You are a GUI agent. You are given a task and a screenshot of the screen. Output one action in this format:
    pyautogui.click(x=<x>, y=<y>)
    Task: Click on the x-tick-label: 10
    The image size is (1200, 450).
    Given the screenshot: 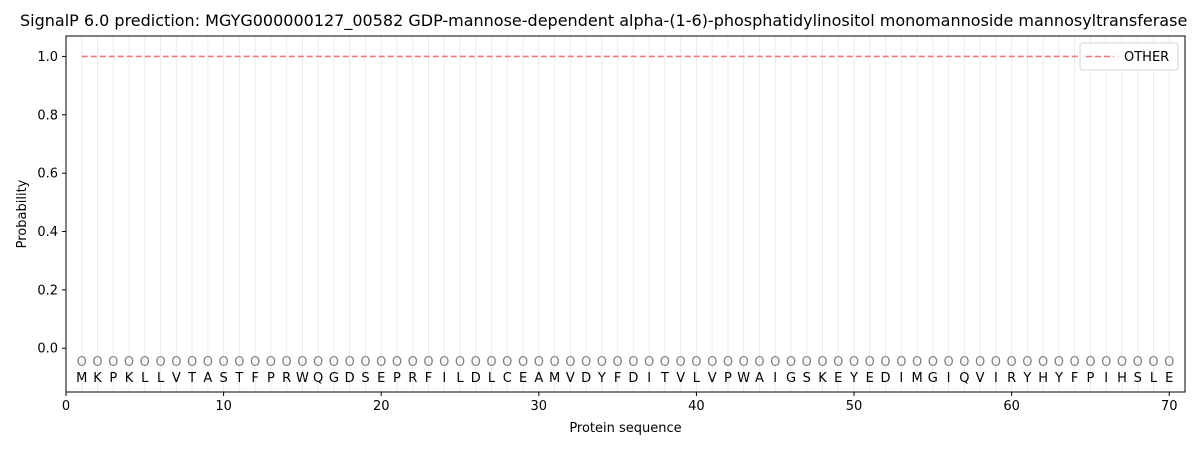 What is the action you would take?
    pyautogui.click(x=223, y=406)
    